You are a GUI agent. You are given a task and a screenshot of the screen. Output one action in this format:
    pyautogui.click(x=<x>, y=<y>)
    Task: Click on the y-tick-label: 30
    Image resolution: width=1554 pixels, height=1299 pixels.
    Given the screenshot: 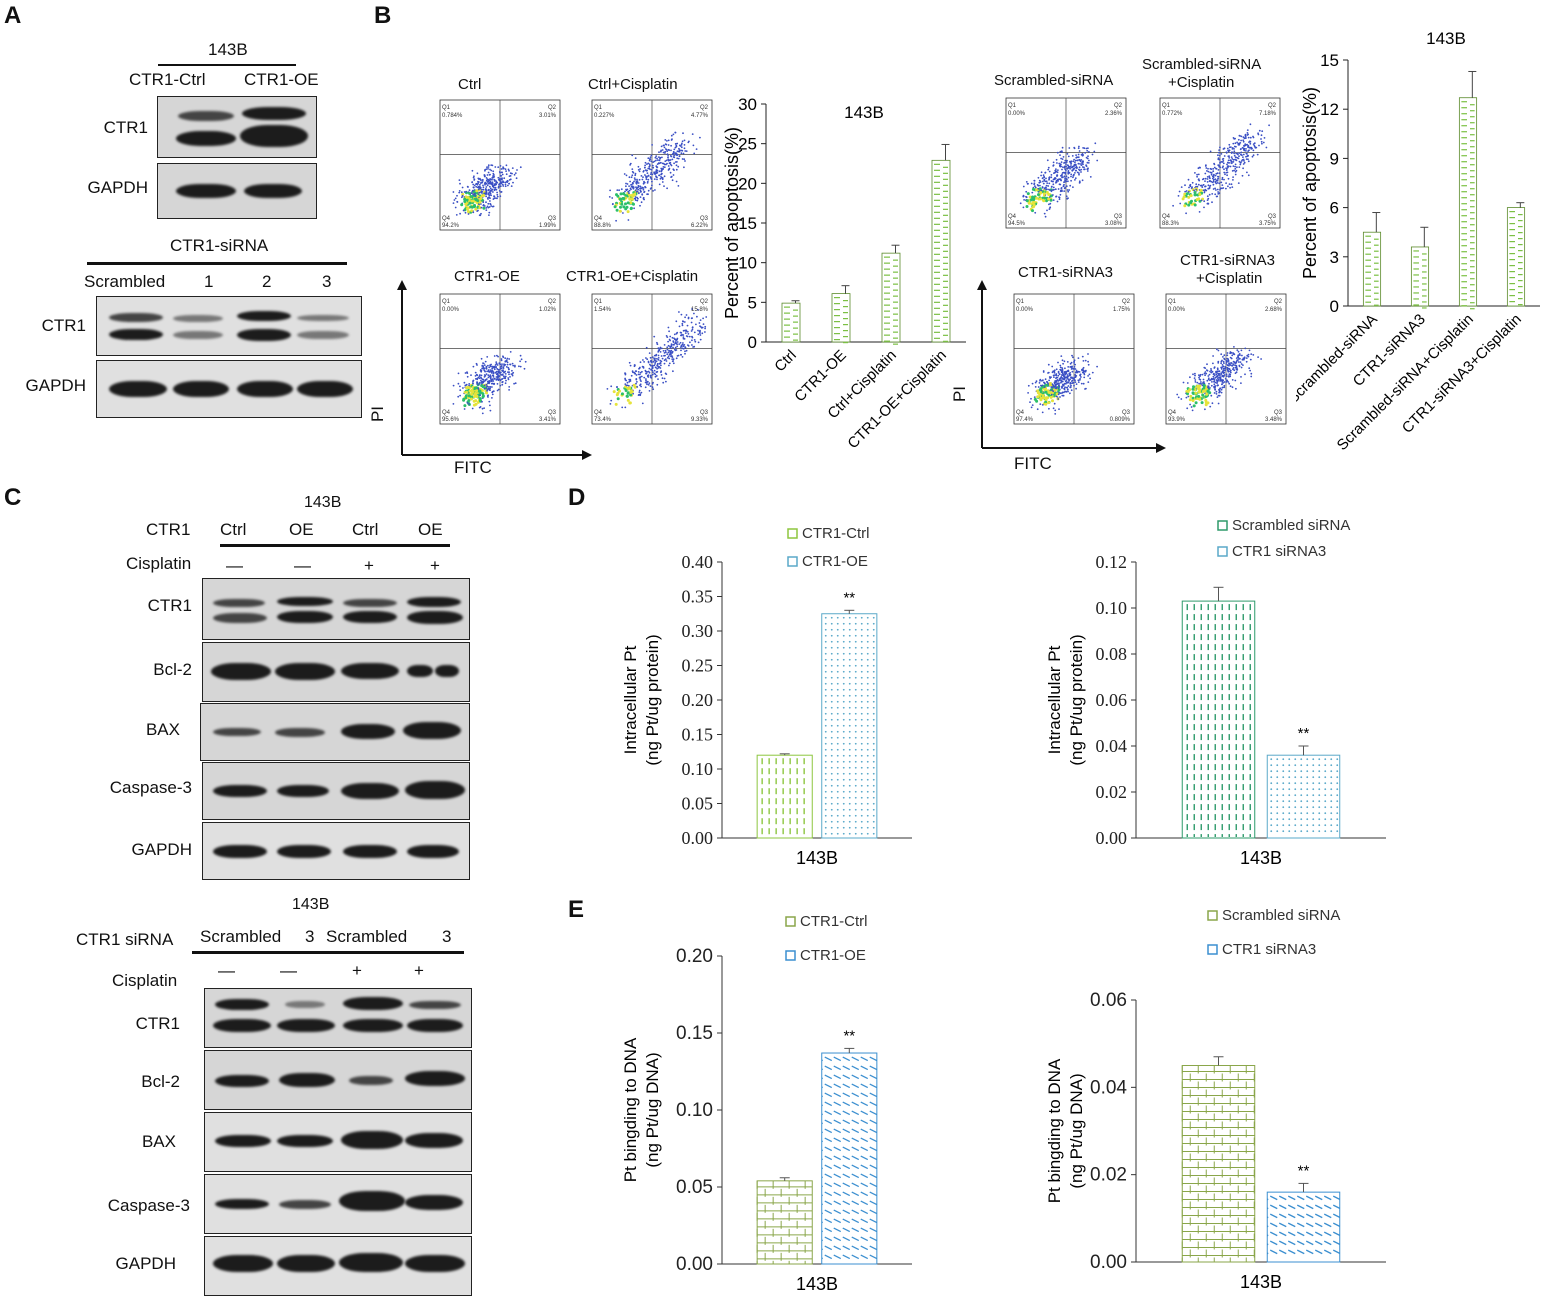 What is the action you would take?
    pyautogui.click(x=747, y=104)
    